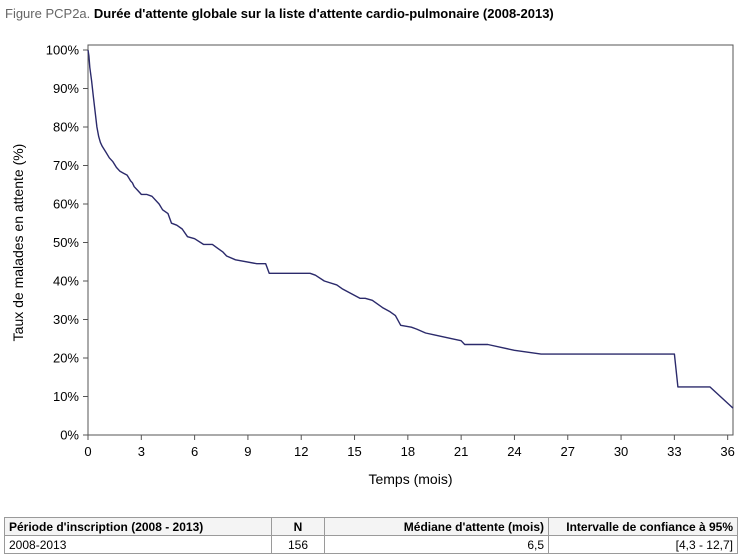  Describe the element at coordinates (674, 451) in the screenshot. I see `x-tick-label: 33` at that location.